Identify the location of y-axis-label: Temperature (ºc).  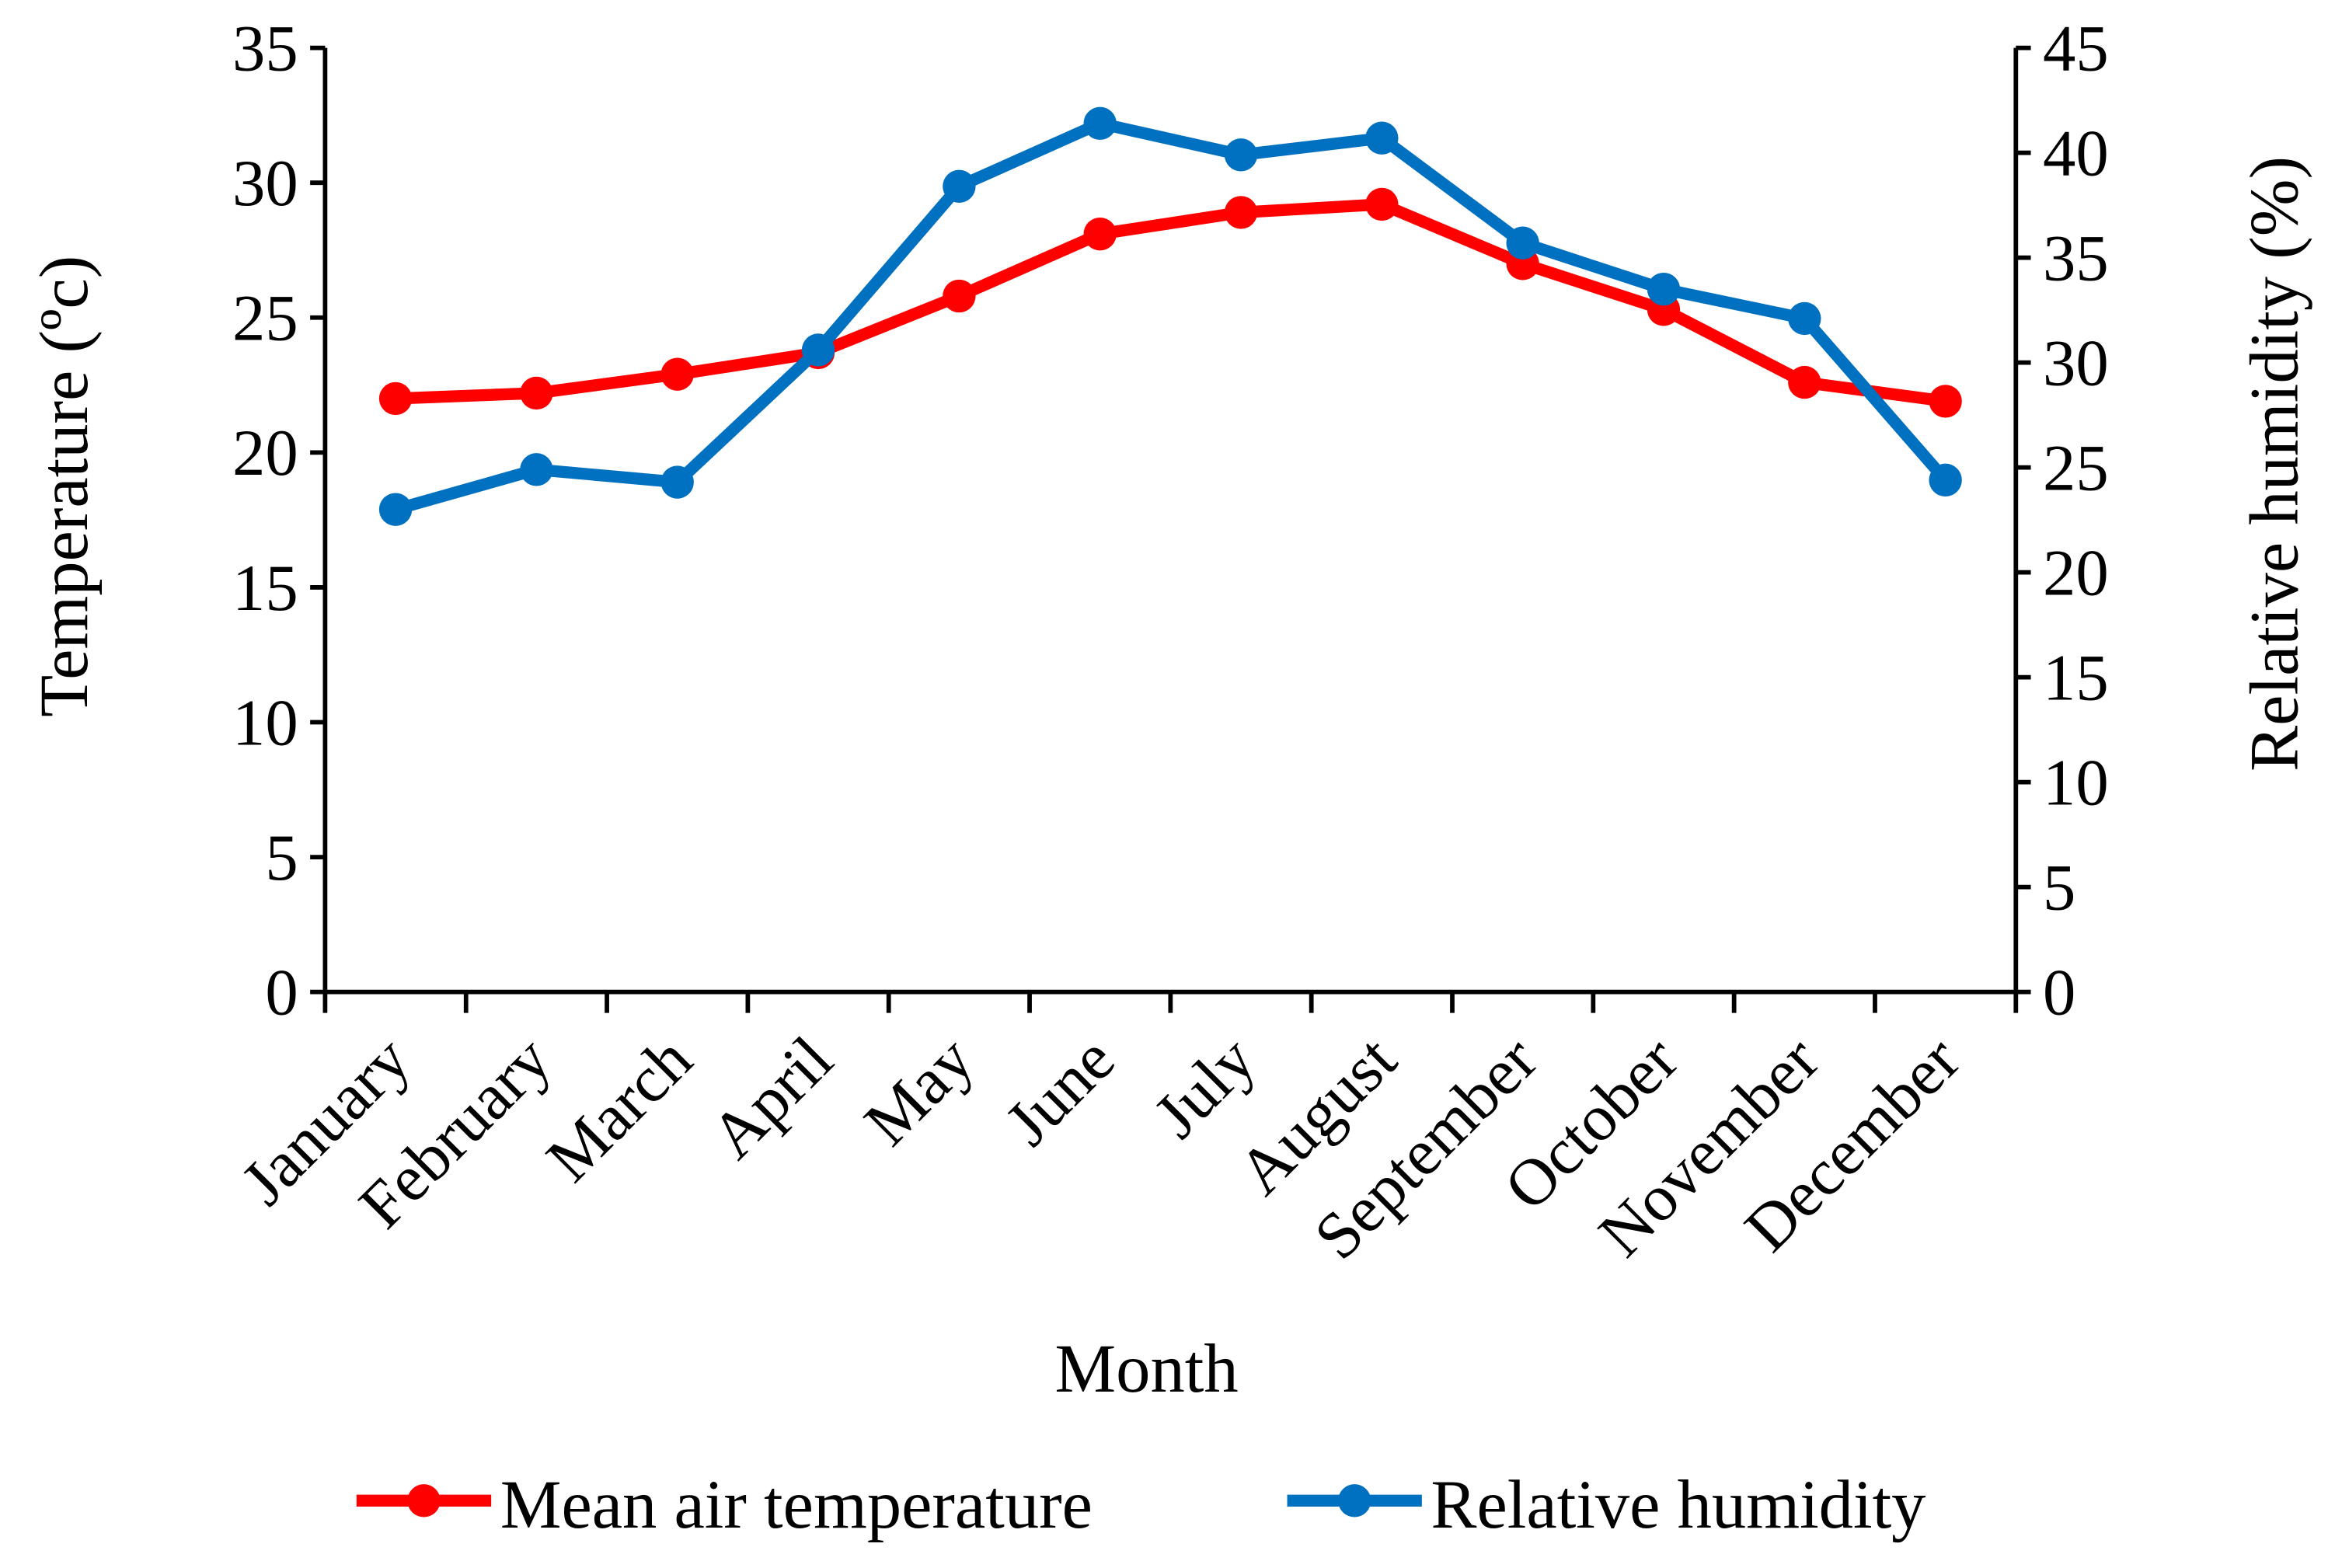
(64, 487).